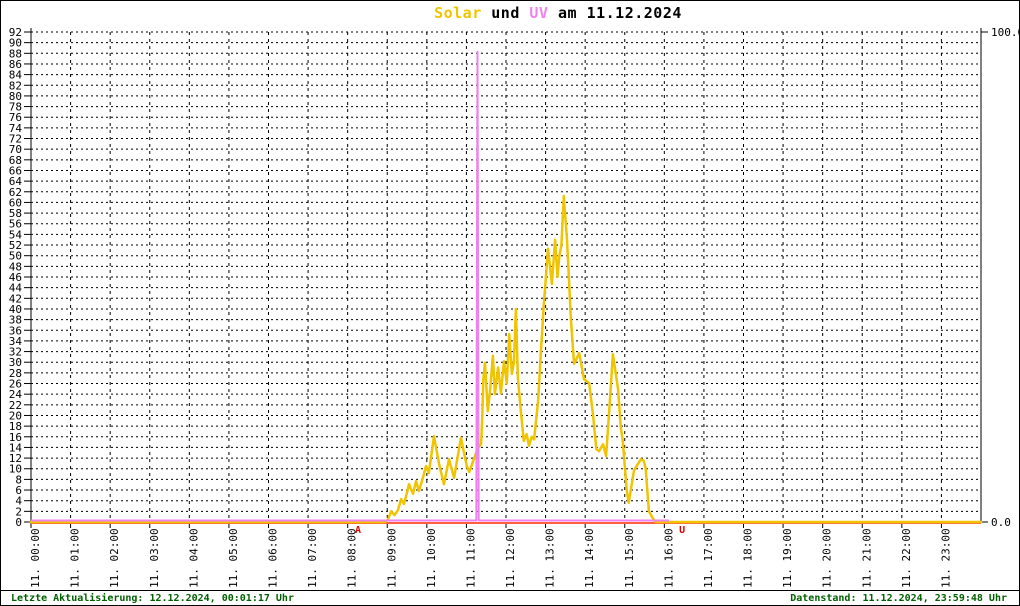  I want to click on y-axis-label-left: 16, so click(15, 437).